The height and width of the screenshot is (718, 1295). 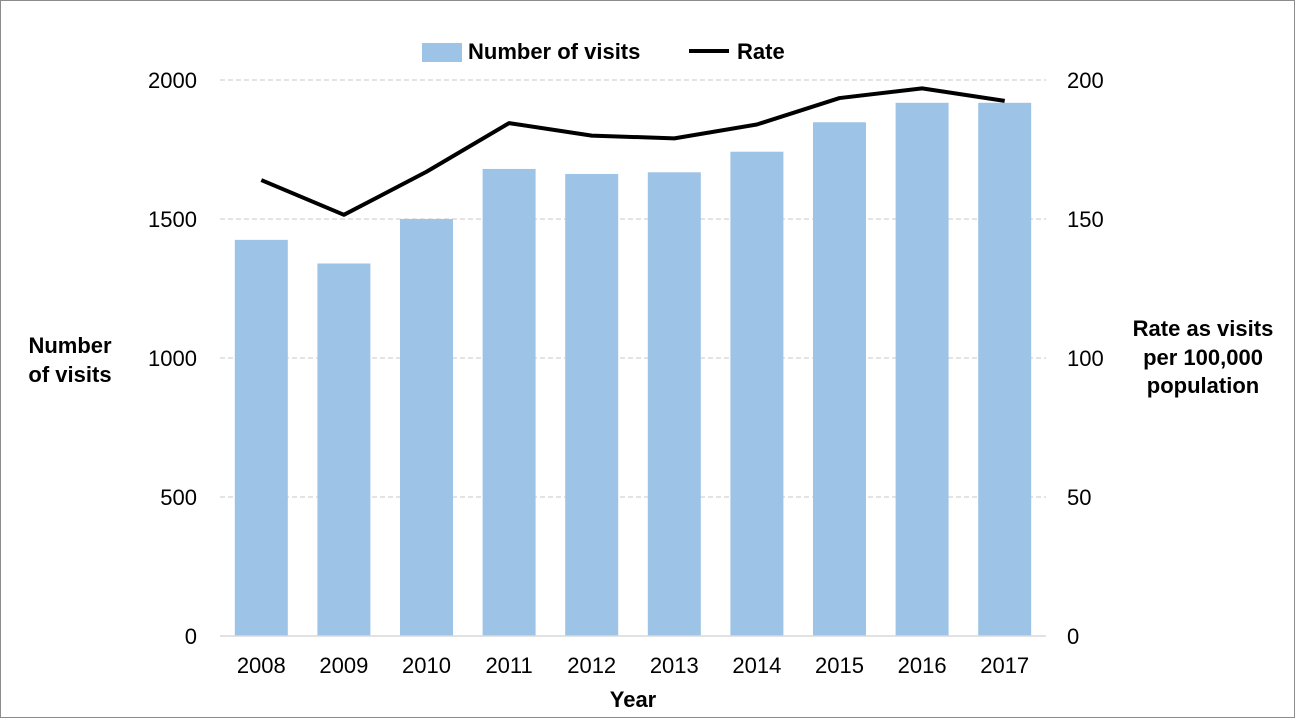 What do you see at coordinates (761, 51) in the screenshot?
I see `legend-label-line: Rate` at bounding box center [761, 51].